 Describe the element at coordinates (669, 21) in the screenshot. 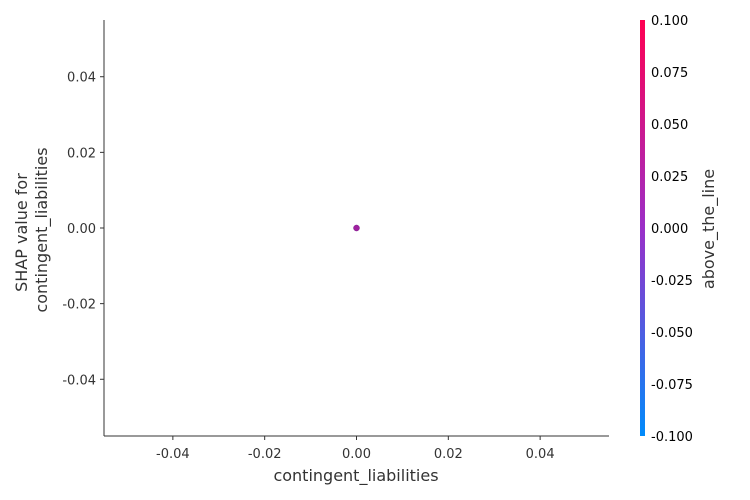

I see `colorbar-tick-label: 0.100` at that location.